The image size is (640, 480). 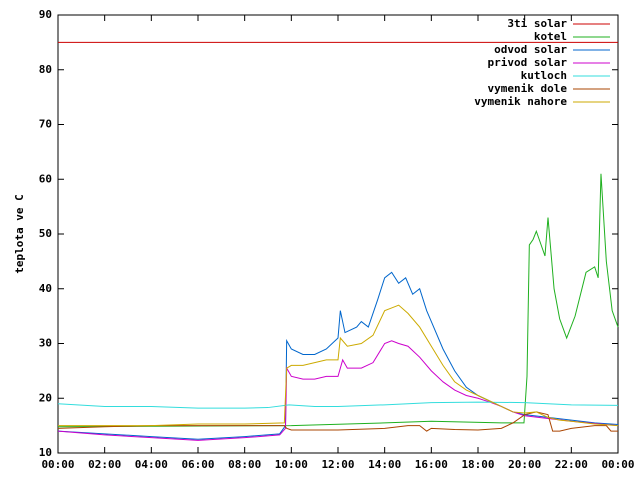 What do you see at coordinates (45, 233) in the screenshot?
I see `y-tick-label: 50` at bounding box center [45, 233].